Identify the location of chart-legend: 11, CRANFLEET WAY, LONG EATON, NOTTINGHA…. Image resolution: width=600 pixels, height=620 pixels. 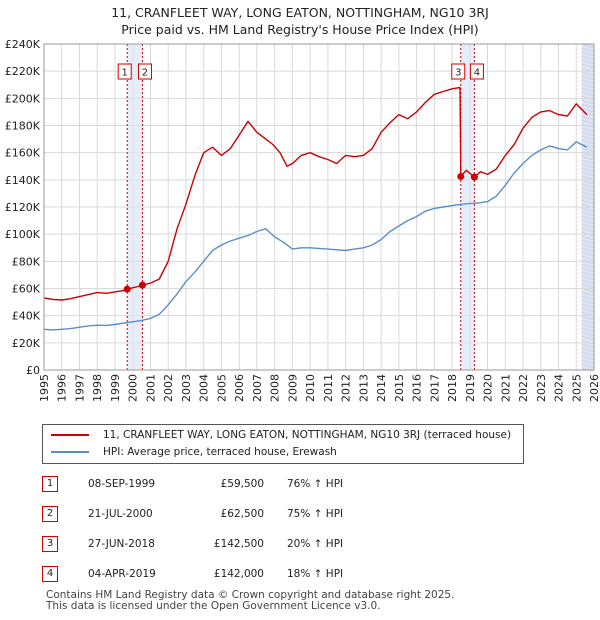
(283, 444).